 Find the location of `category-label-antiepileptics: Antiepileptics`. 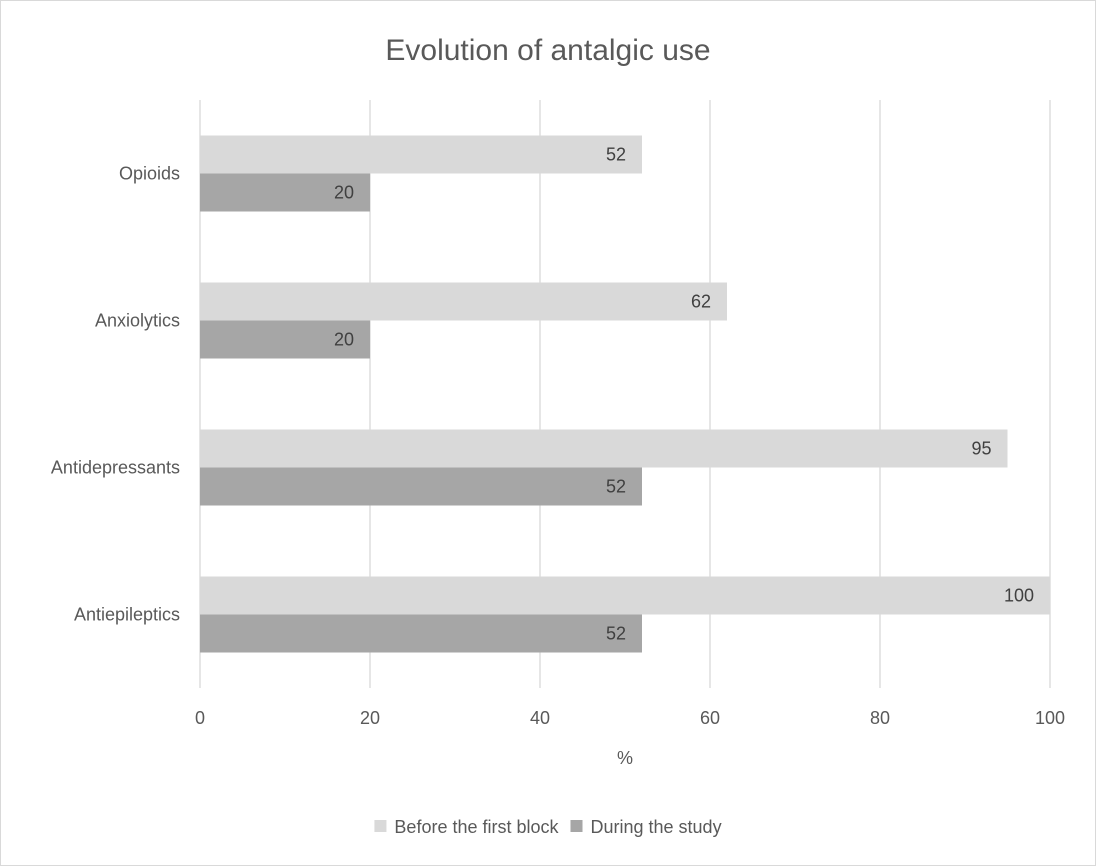

category-label-antiepileptics: Antiepileptics is located at coordinates (127, 615).